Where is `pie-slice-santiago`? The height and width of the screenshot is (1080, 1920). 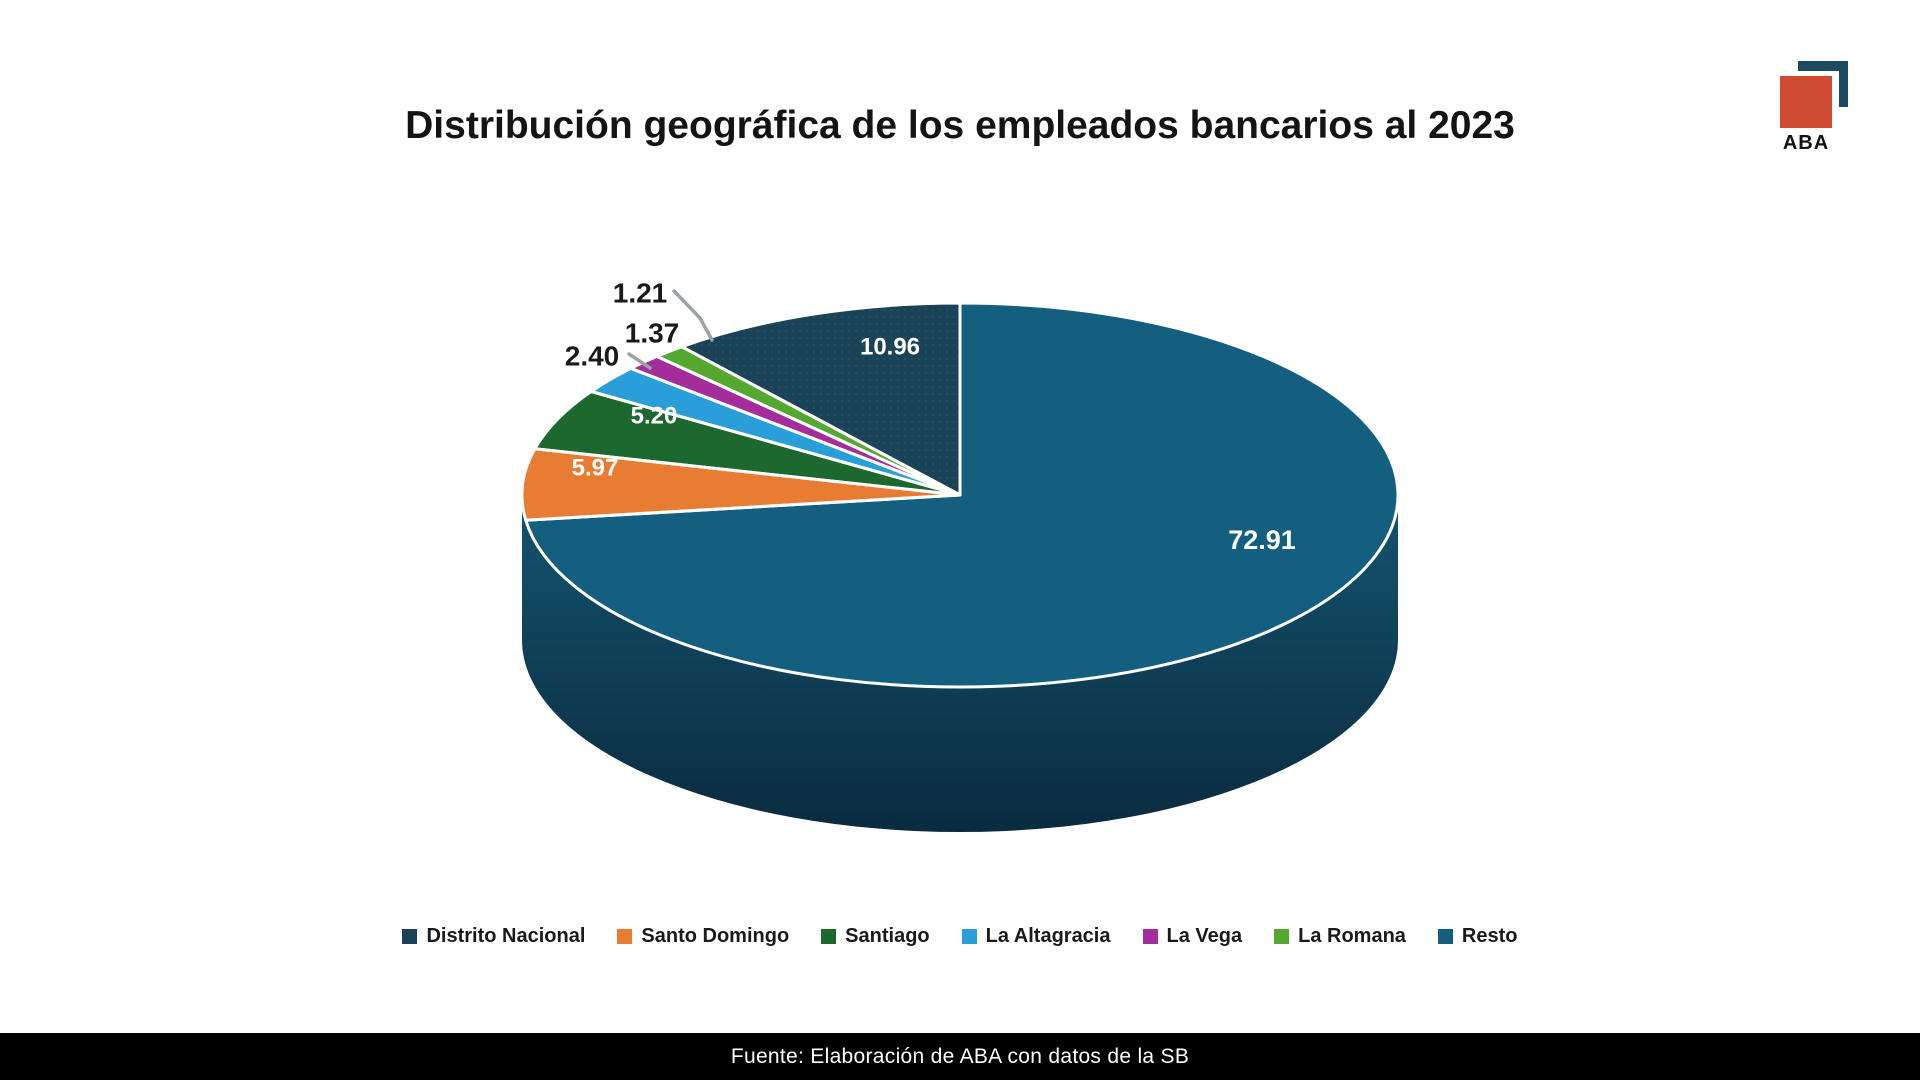
pie-slice-santiago is located at coordinates (747, 443).